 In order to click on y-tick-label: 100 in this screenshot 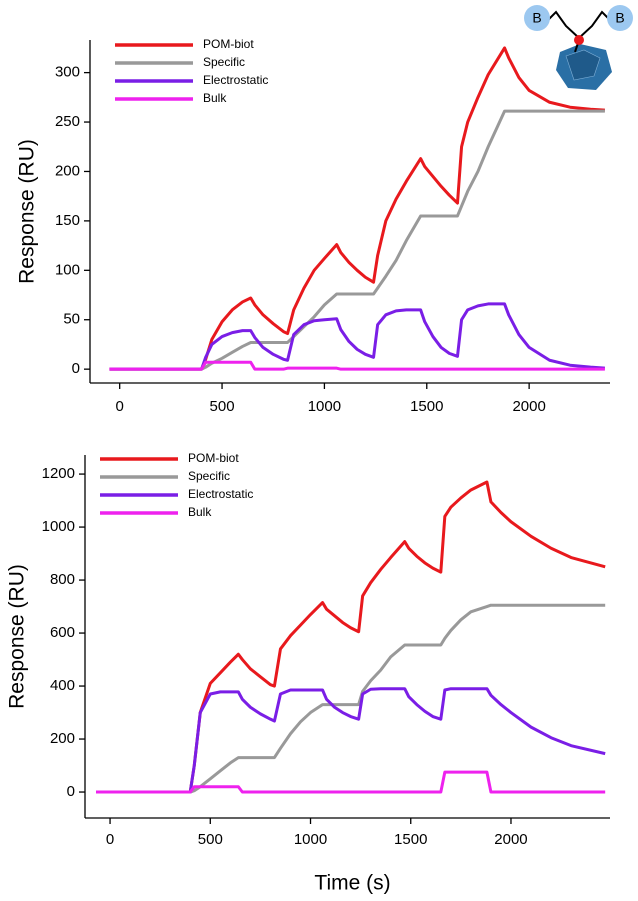, I will do `click(67, 269)`.